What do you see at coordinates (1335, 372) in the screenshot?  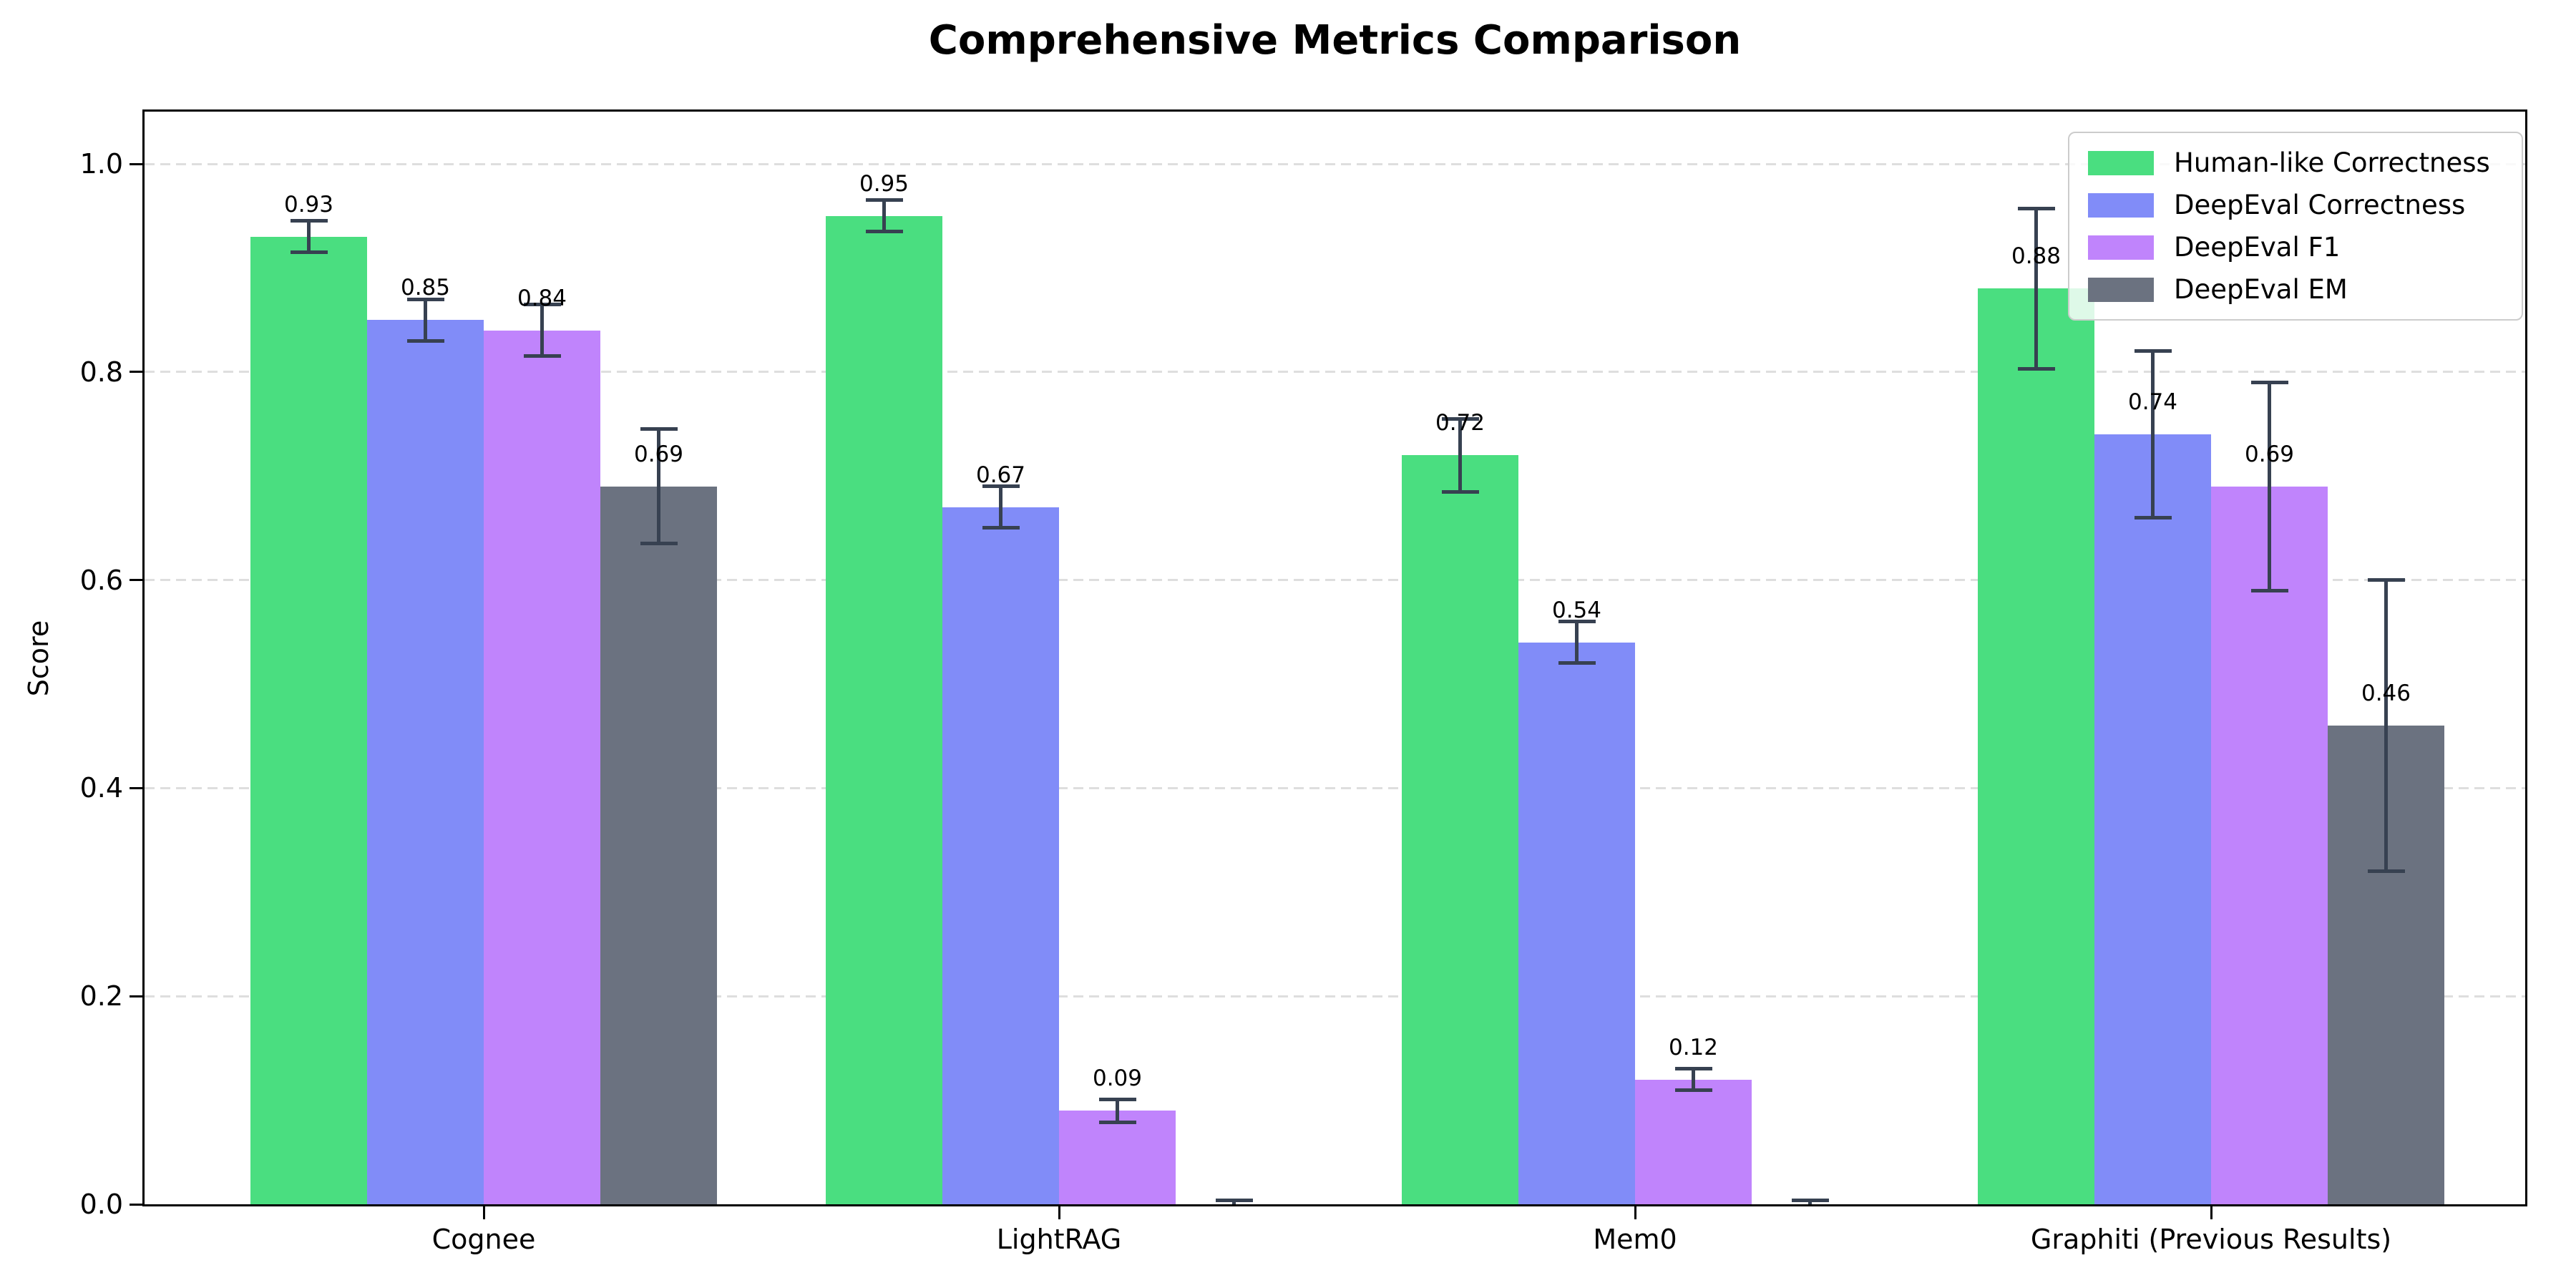 I see `gridline-0.8` at bounding box center [1335, 372].